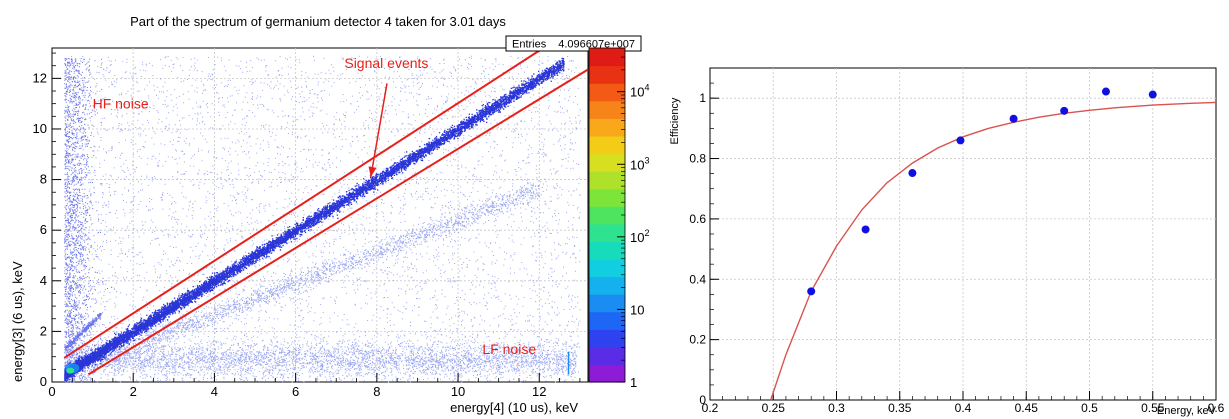  What do you see at coordinates (91, 220) in the screenshot?
I see `noise-events` at bounding box center [91, 220].